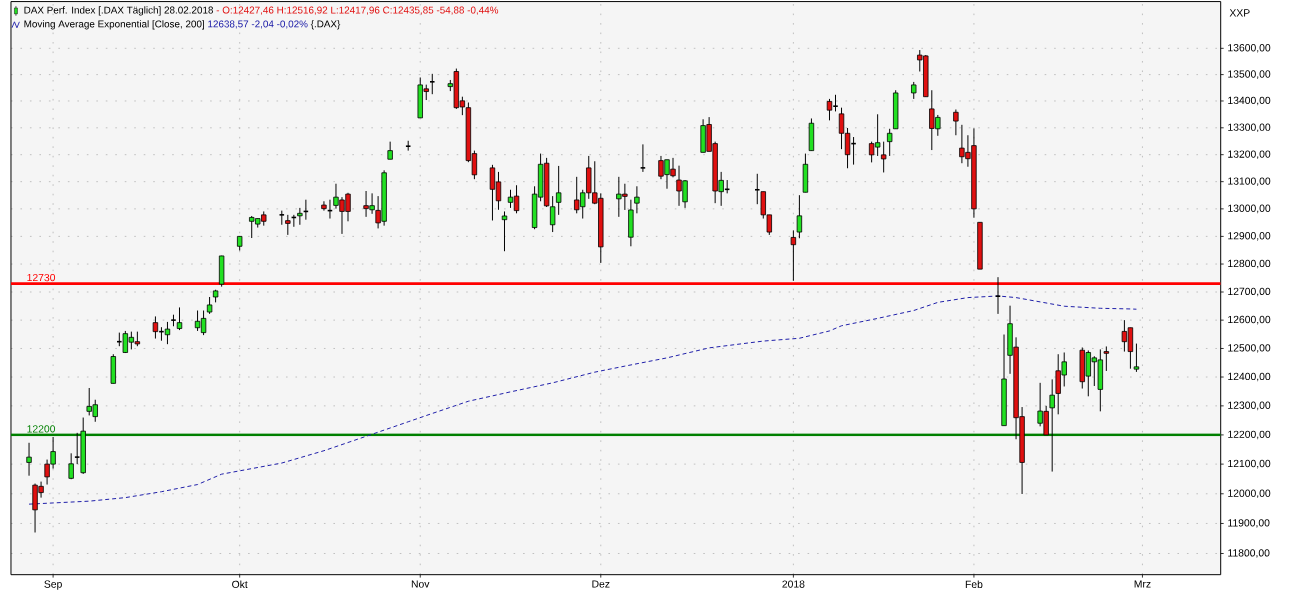 The width and height of the screenshot is (1300, 600). I want to click on y-tick-label: 12900,00, so click(1249, 236).